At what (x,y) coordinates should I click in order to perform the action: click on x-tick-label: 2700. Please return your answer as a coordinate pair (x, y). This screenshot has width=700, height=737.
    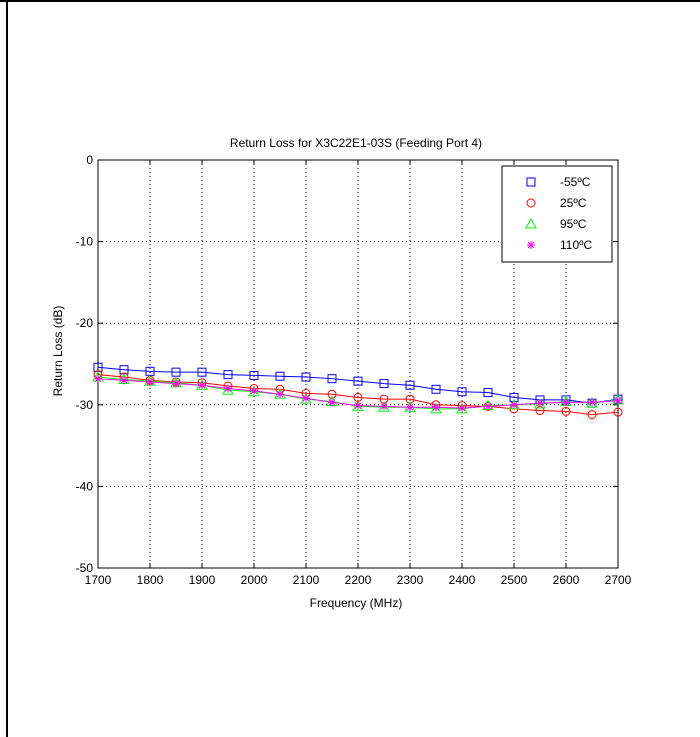
    Looking at the image, I should click on (618, 580).